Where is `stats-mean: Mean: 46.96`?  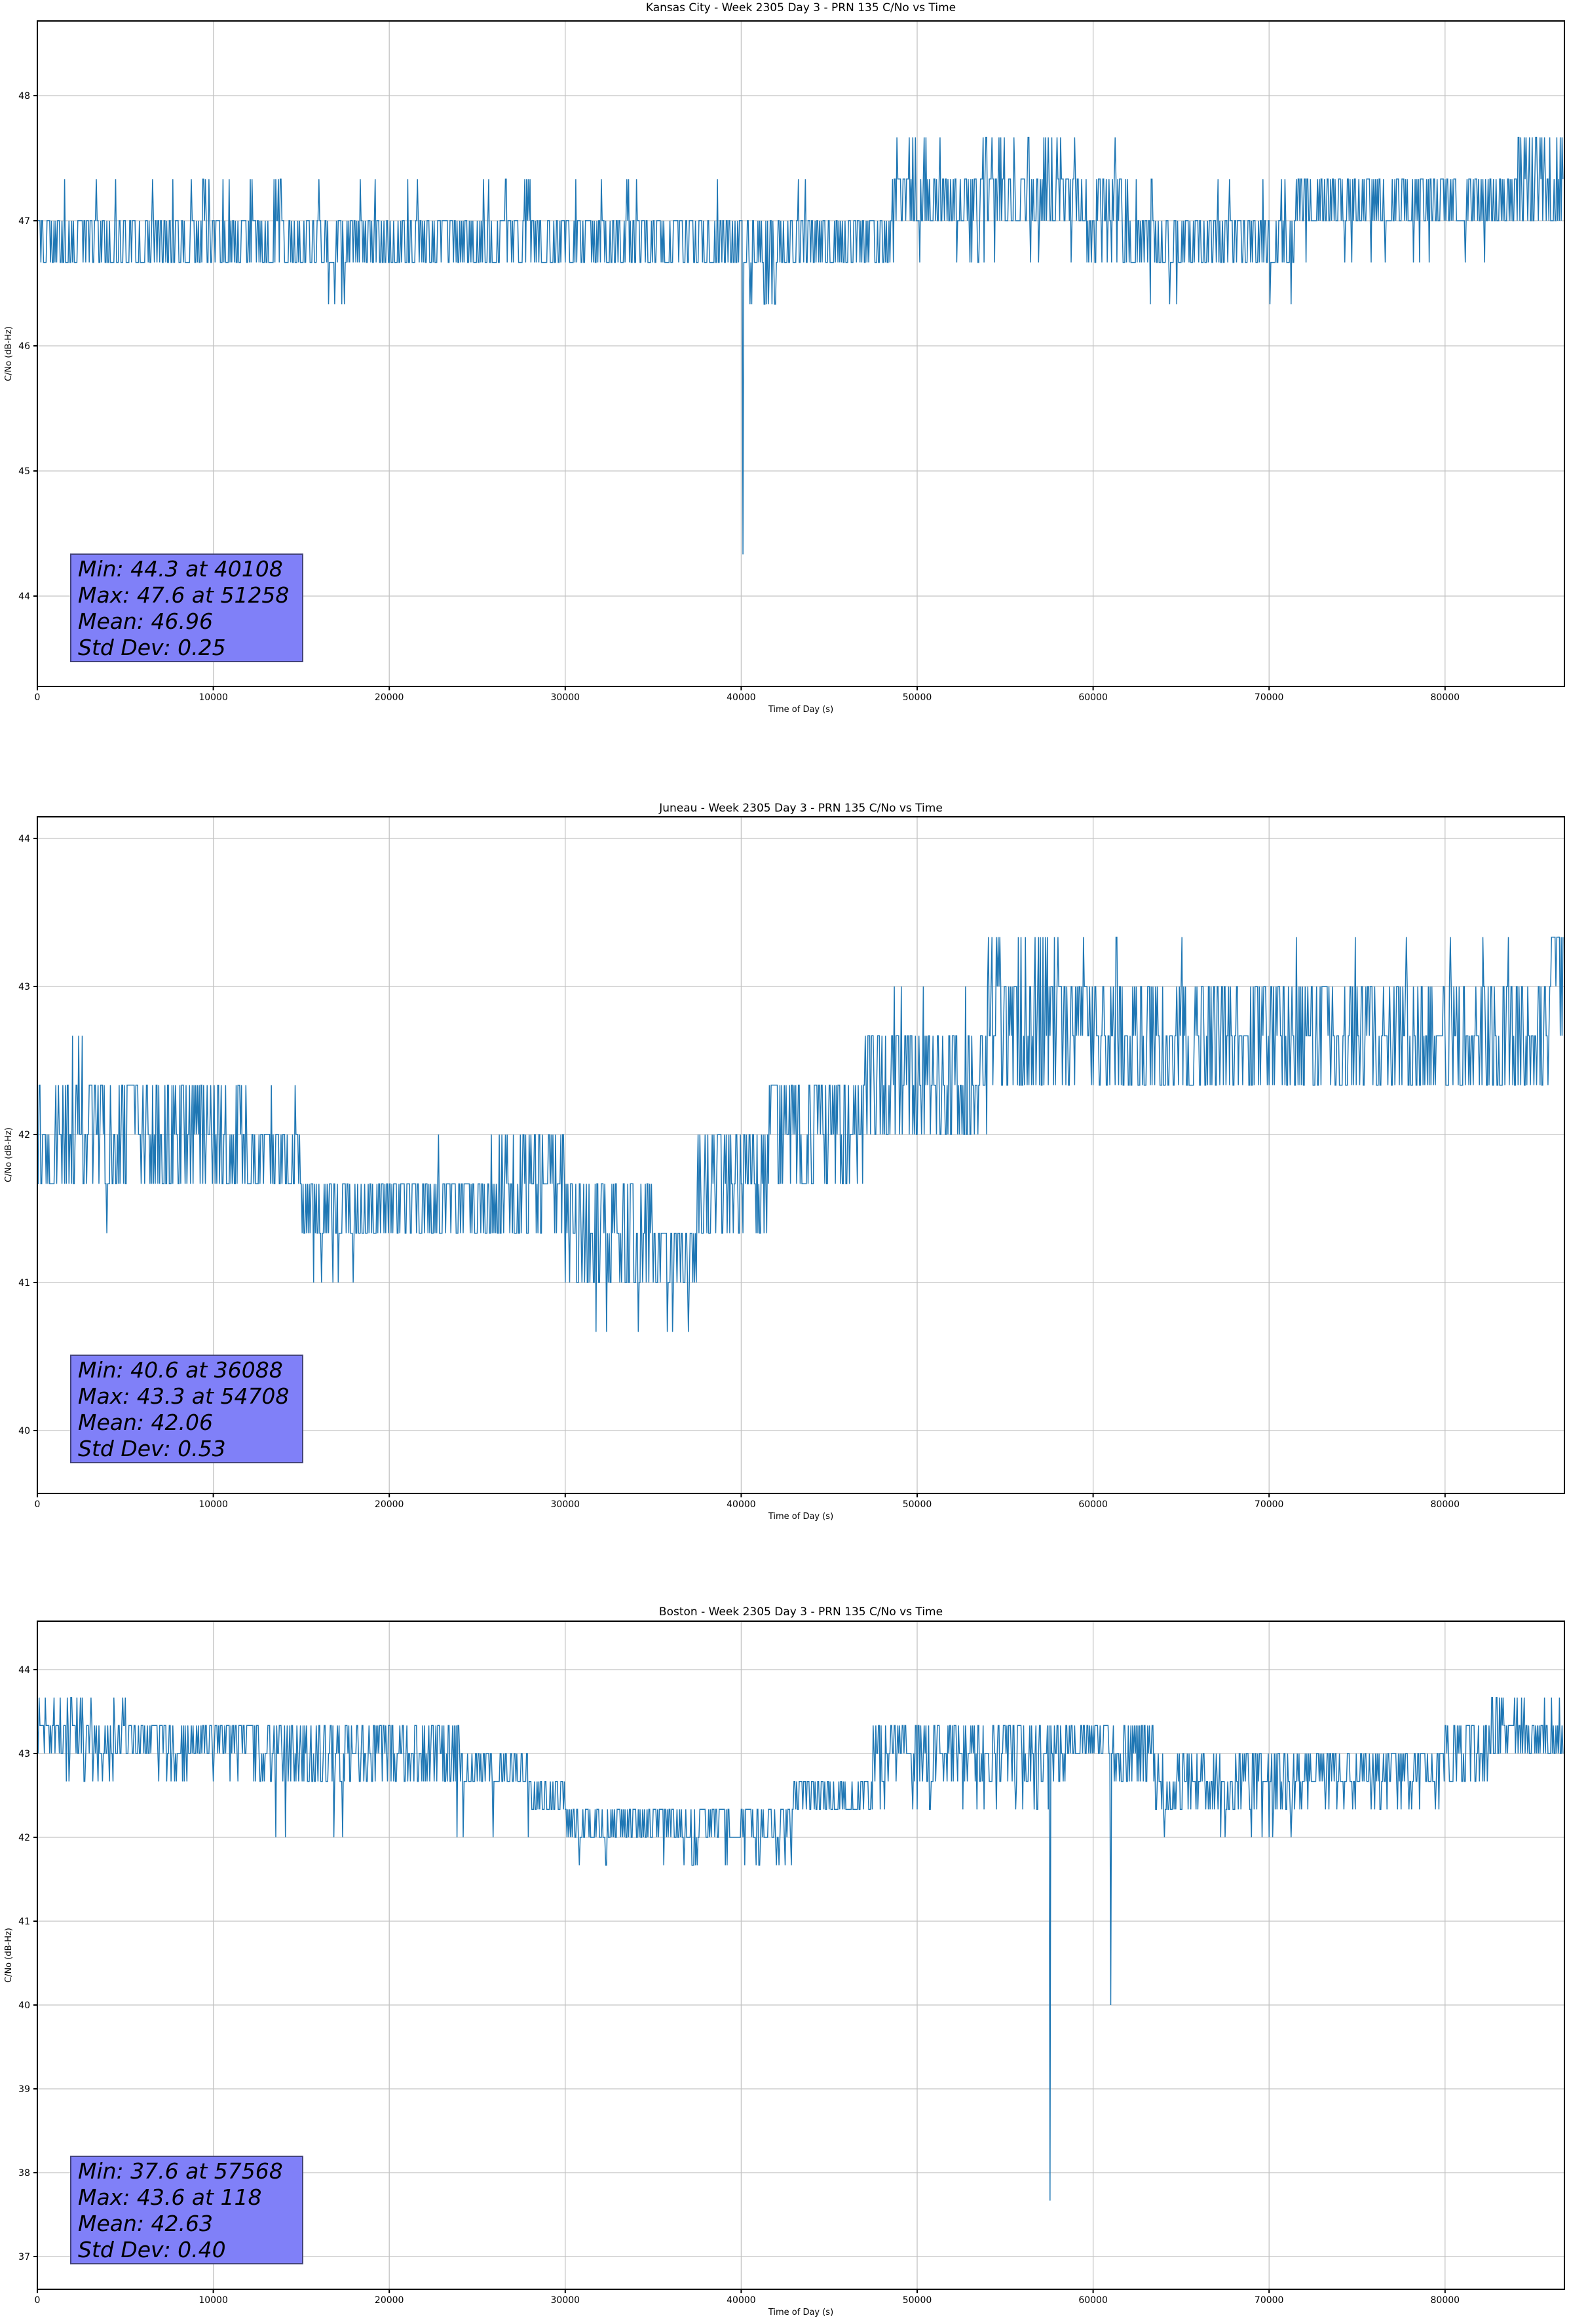 stats-mean: Mean: 46.96 is located at coordinates (145, 621).